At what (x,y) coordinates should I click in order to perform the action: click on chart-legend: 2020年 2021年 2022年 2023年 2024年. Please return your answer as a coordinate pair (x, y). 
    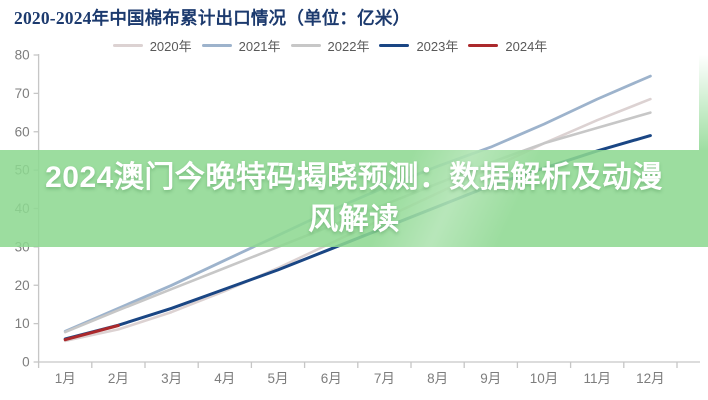
    Looking at the image, I should click on (330, 45).